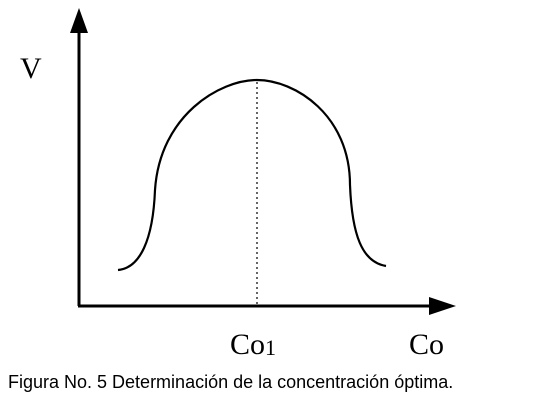 The height and width of the screenshot is (404, 533). What do you see at coordinates (247, 344) in the screenshot?
I see `optimum-label-base: Co` at bounding box center [247, 344].